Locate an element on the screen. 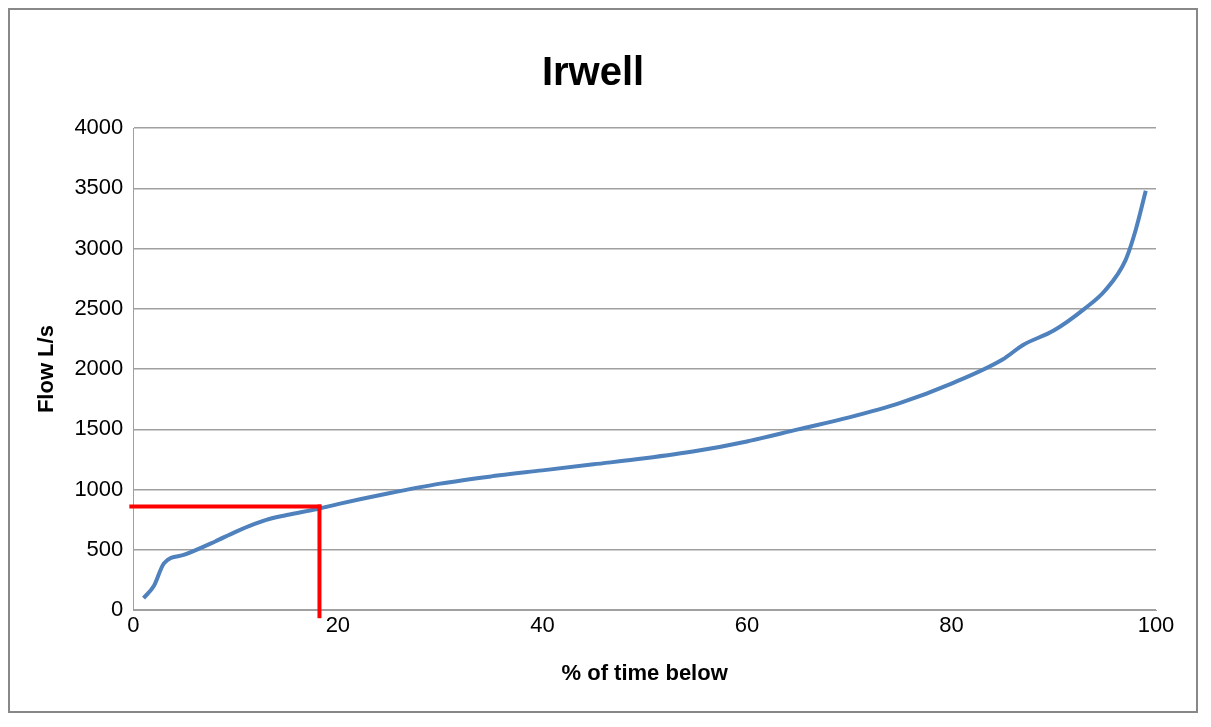 The height and width of the screenshot is (727, 1211). y-tick-label: 3500 is located at coordinates (99, 187).